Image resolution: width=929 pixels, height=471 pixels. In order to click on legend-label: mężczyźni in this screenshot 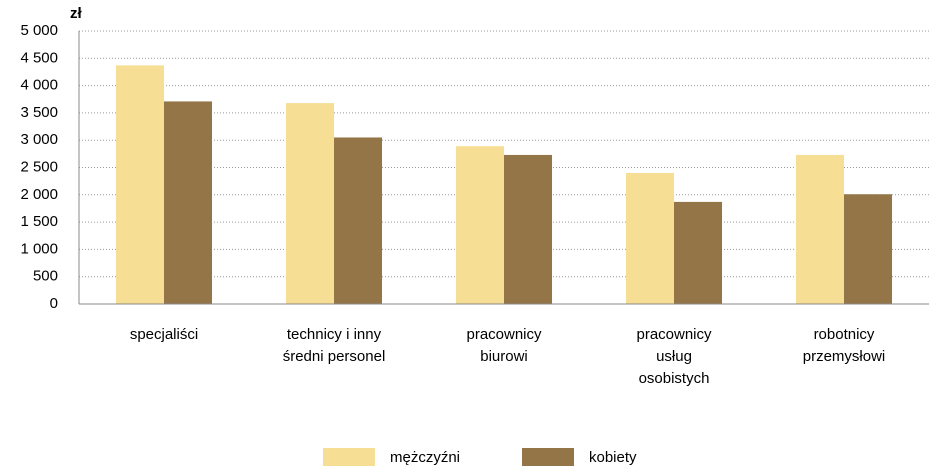, I will do `click(425, 457)`.